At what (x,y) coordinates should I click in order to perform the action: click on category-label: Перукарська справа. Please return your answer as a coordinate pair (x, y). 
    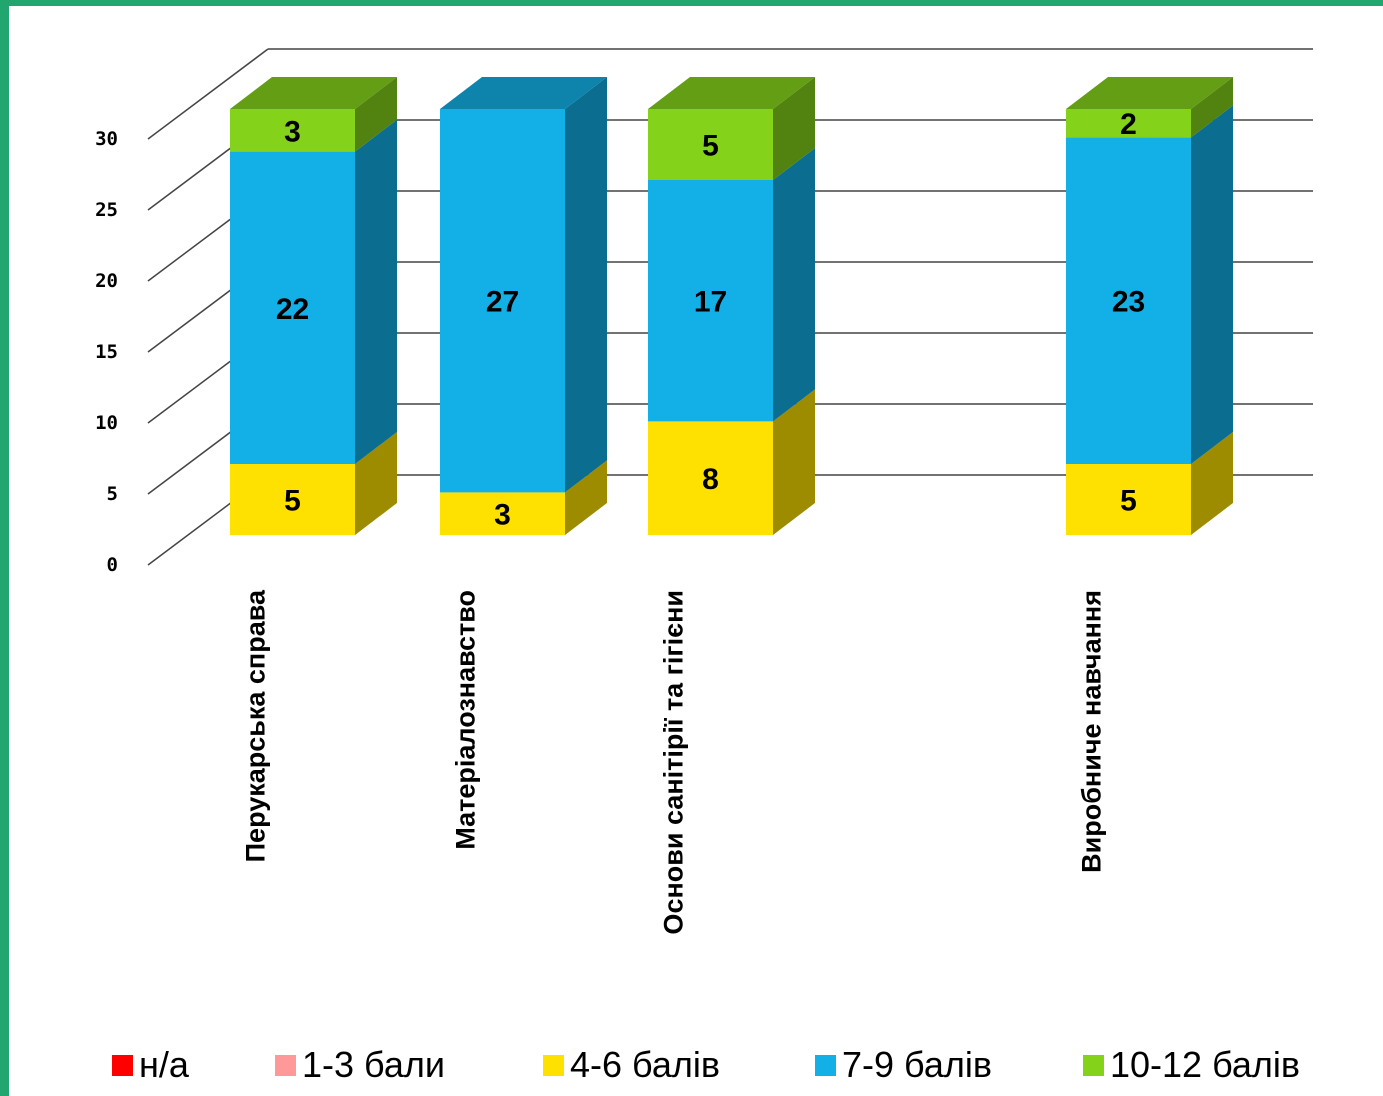
    Looking at the image, I should click on (256, 725).